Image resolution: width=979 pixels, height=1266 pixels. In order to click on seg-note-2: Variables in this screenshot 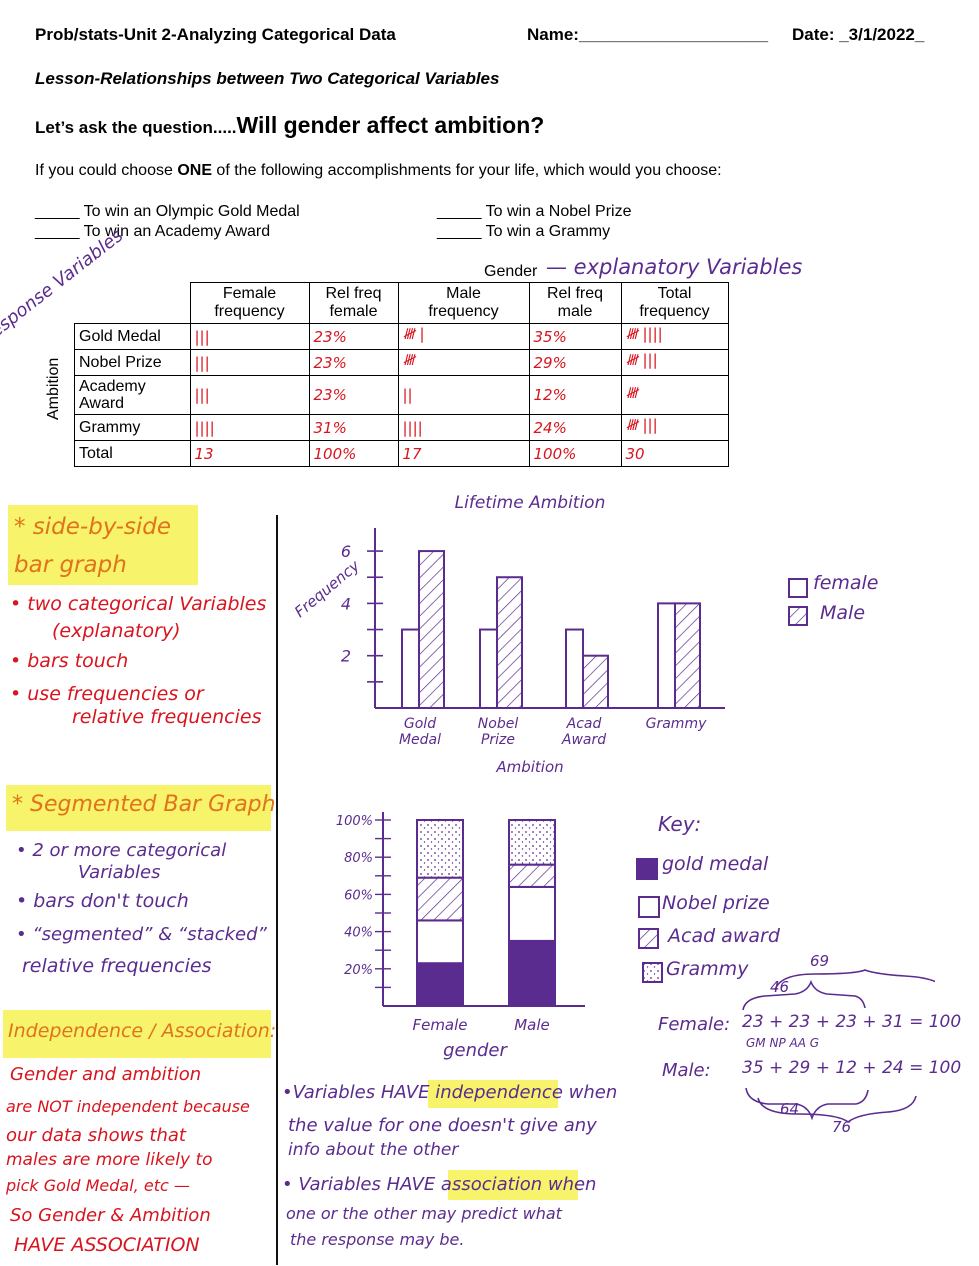, I will do `click(119, 872)`.